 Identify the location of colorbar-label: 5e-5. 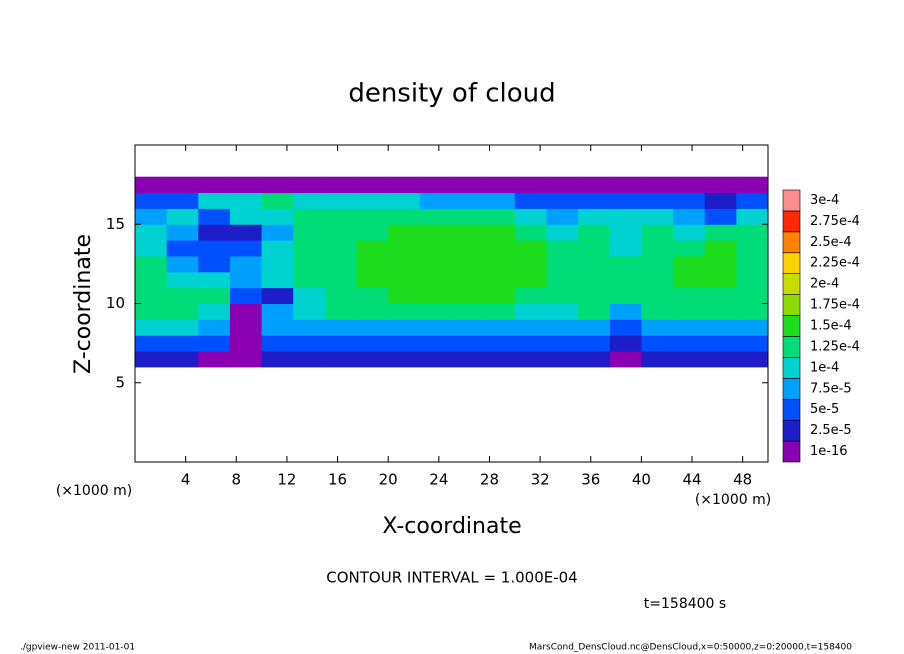
(824, 409).